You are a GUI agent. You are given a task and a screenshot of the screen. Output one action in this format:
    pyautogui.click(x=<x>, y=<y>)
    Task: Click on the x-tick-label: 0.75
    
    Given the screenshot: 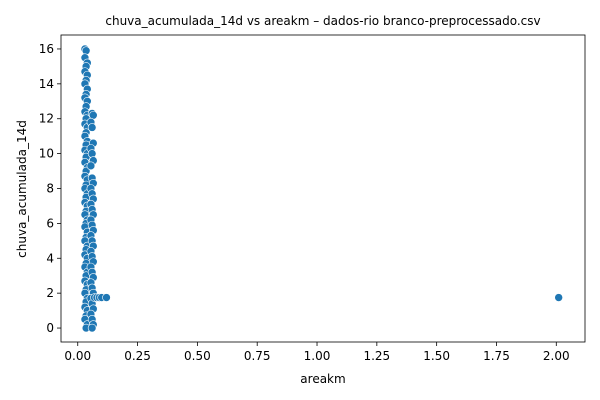 What is the action you would take?
    pyautogui.click(x=257, y=356)
    